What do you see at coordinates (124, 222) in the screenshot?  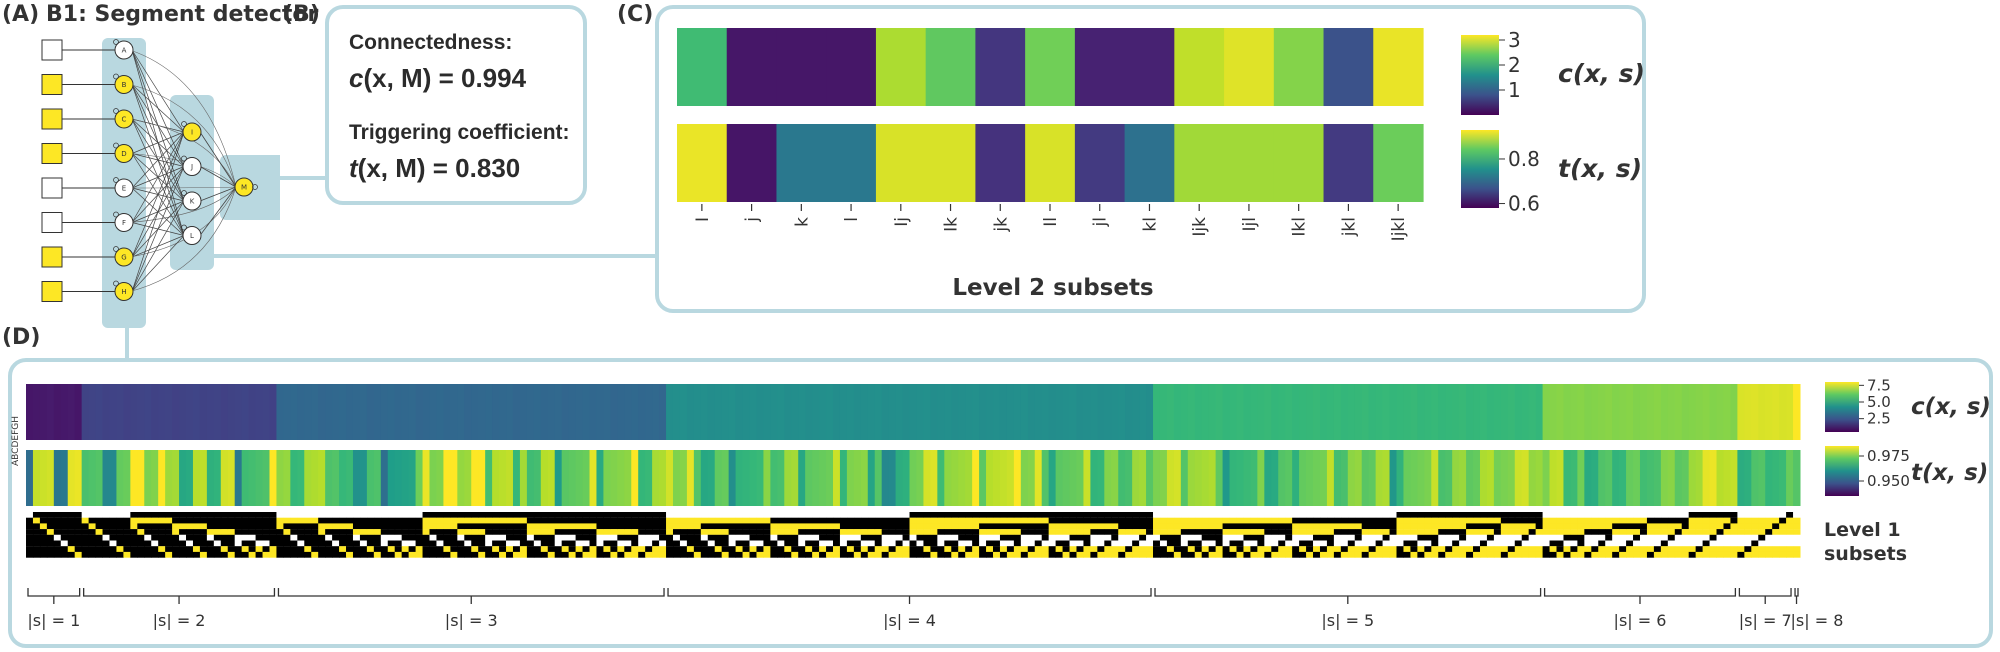 I see `input-node-f` at bounding box center [124, 222].